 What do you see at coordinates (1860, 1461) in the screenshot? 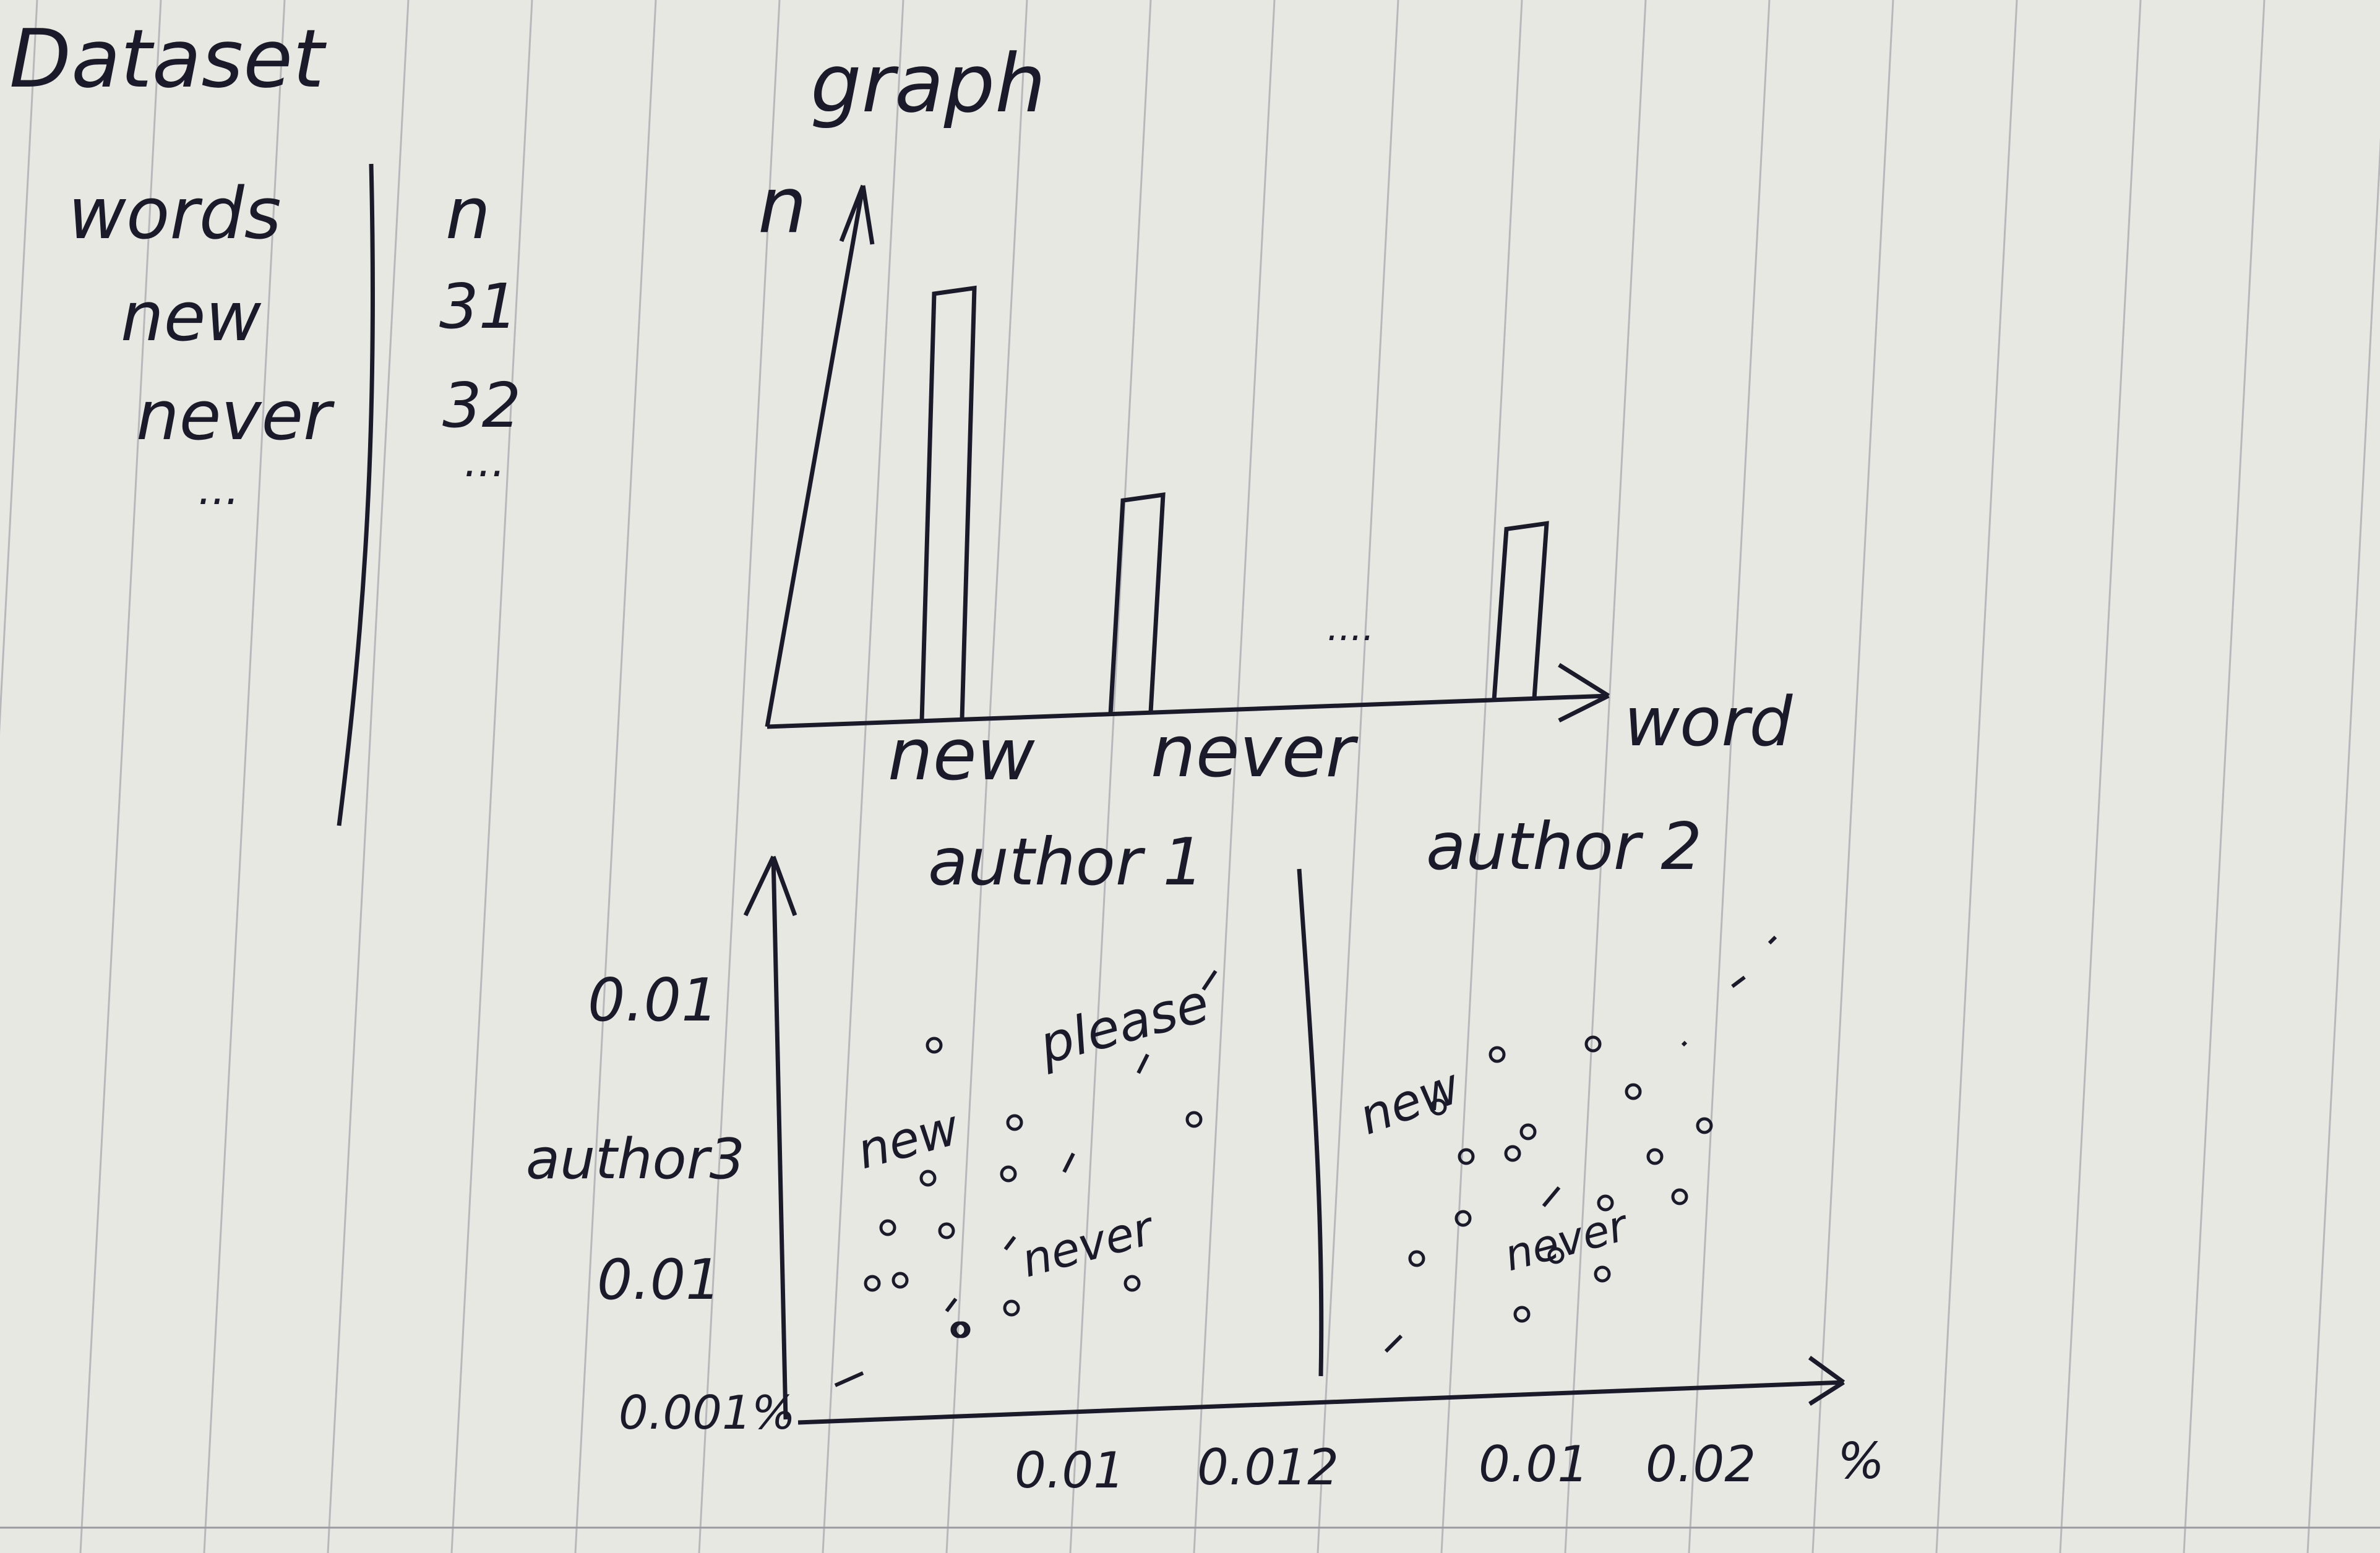
I see `x-unit: %` at bounding box center [1860, 1461].